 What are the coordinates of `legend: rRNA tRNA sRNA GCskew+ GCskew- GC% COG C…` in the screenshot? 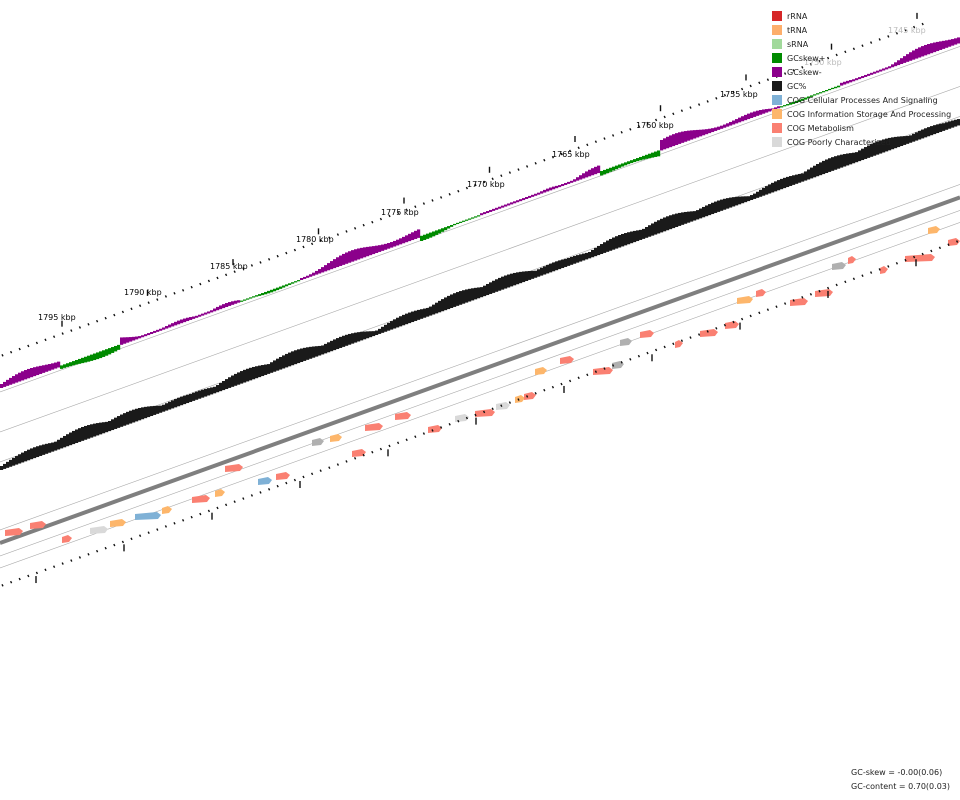 It's located at (866, 79).